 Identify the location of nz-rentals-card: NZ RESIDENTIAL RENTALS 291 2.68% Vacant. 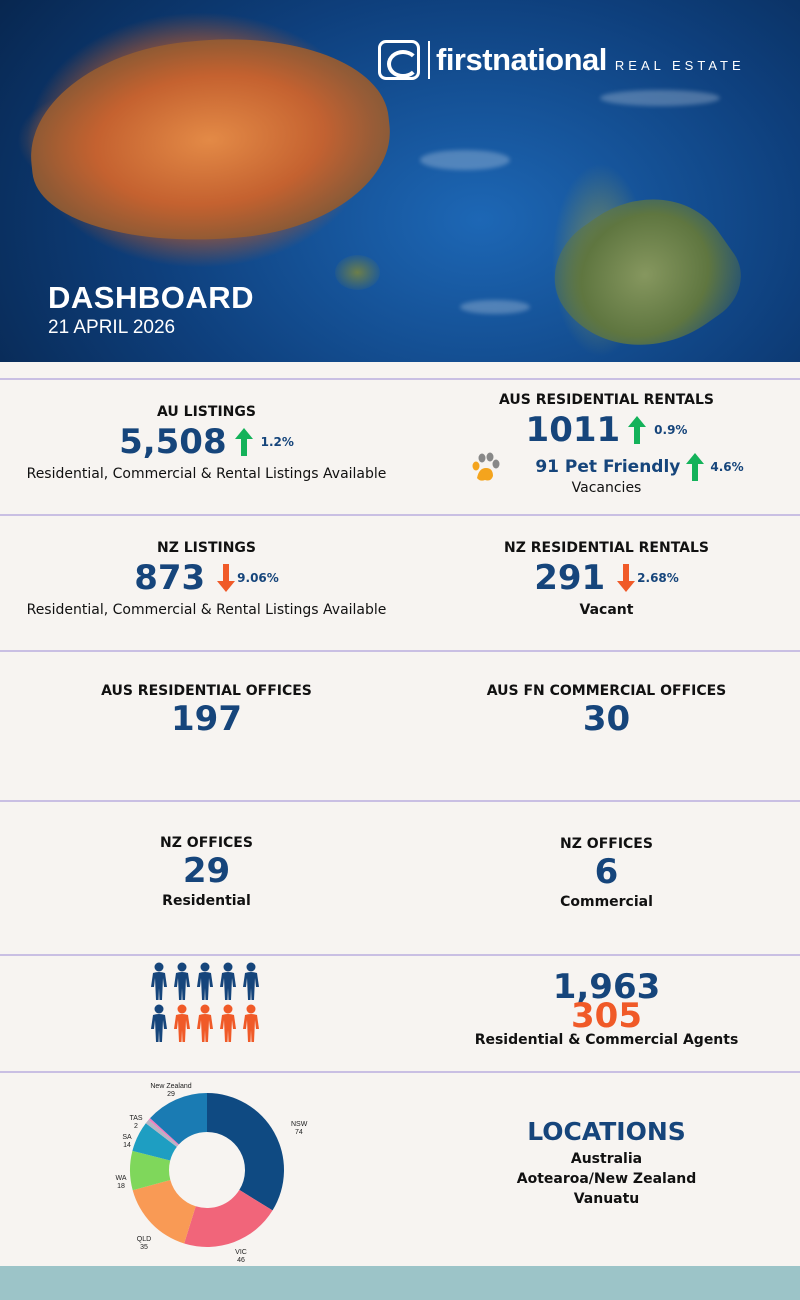
(606, 579).